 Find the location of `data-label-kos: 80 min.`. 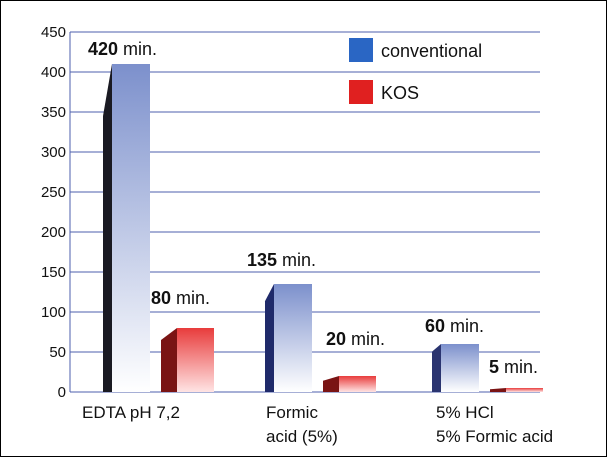

data-label-kos: 80 min. is located at coordinates (180, 298).